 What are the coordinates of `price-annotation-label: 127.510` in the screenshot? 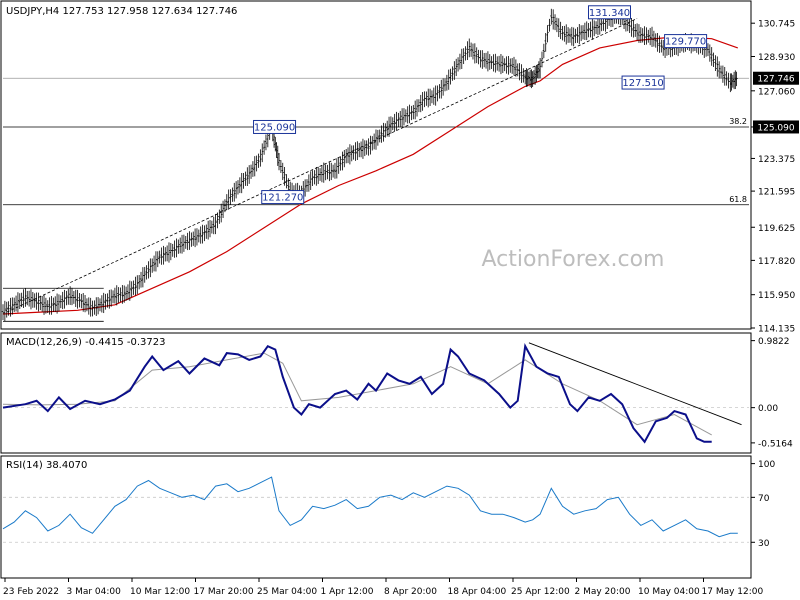 It's located at (642, 83).